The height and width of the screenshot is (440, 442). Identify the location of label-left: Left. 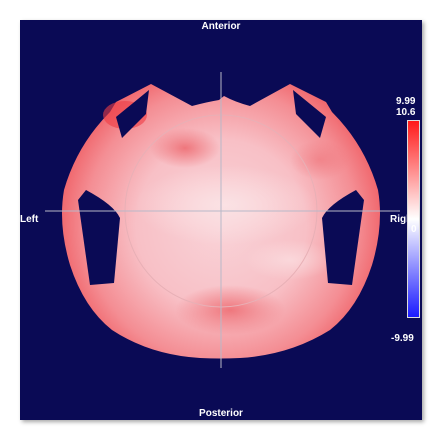
(29, 219).